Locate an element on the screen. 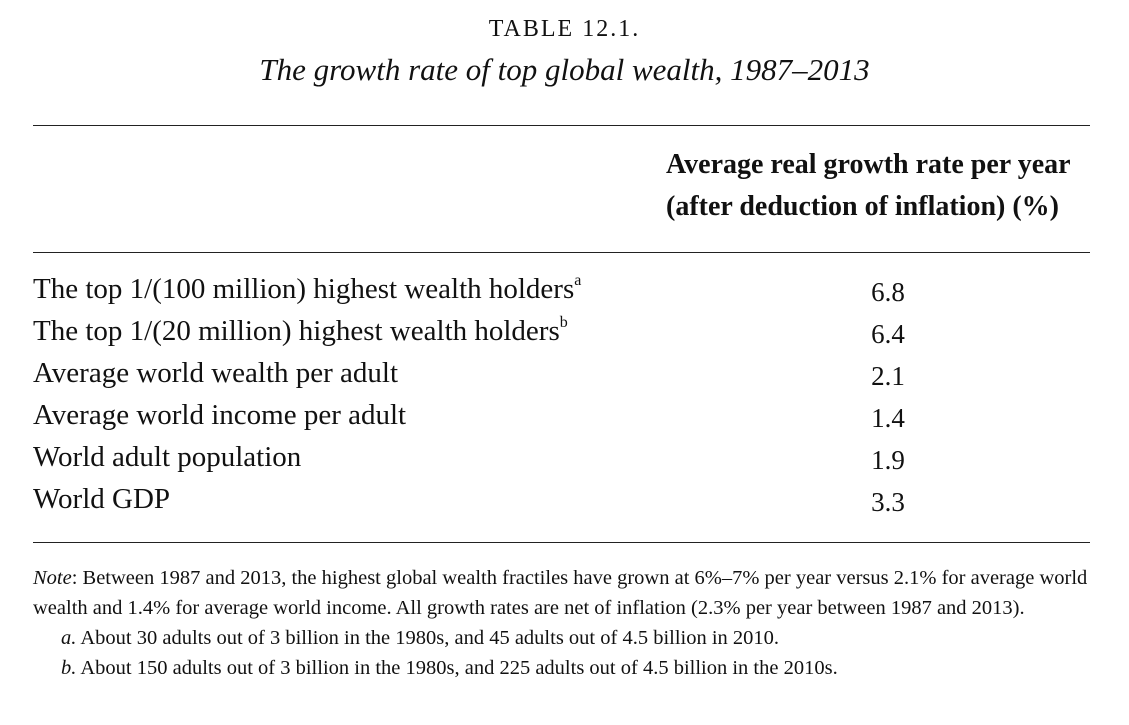 The height and width of the screenshot is (725, 1129). footnote-mark: a is located at coordinates (578, 280).